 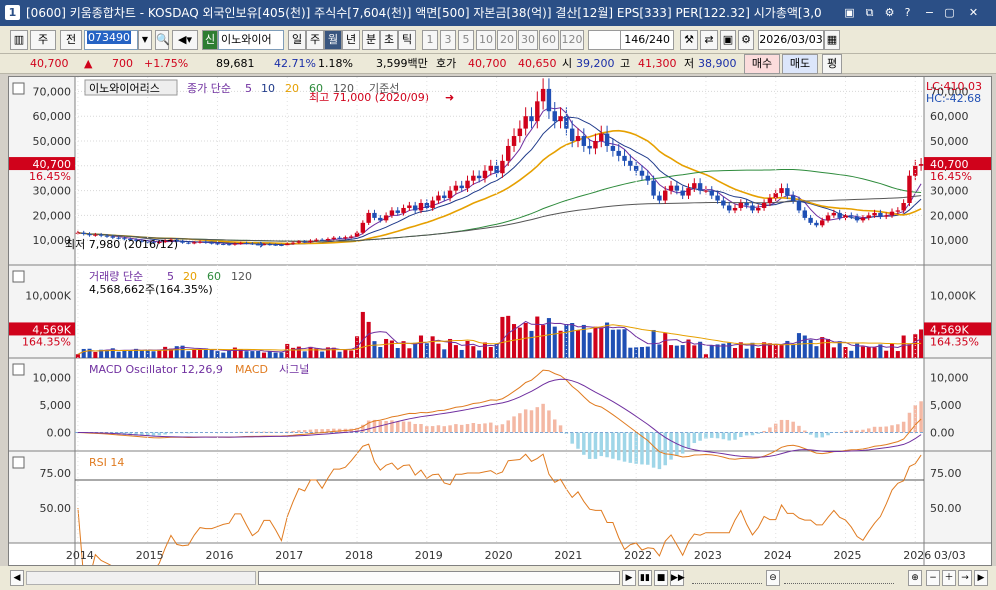 I want to click on minus-icon: −, so click(x=933, y=578).